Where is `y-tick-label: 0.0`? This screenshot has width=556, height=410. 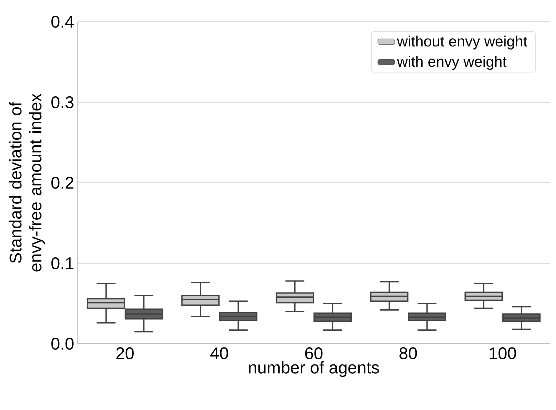
y-tick-label: 0.0 is located at coordinates (63, 344).